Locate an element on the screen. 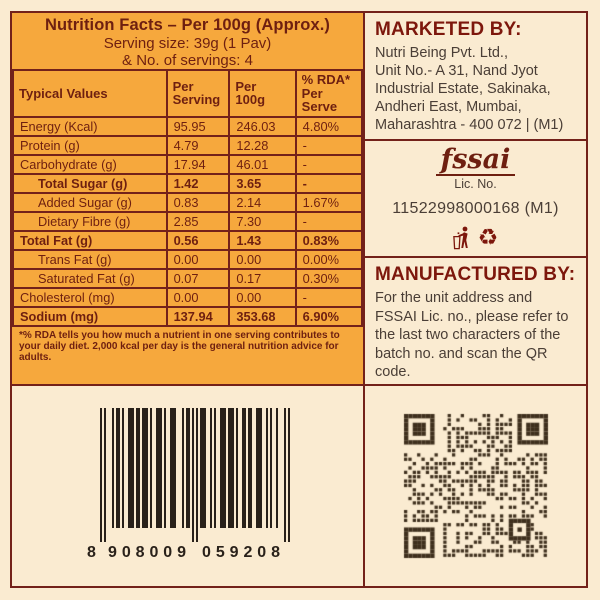  value-per-100g: 1.43 is located at coordinates (262, 240).